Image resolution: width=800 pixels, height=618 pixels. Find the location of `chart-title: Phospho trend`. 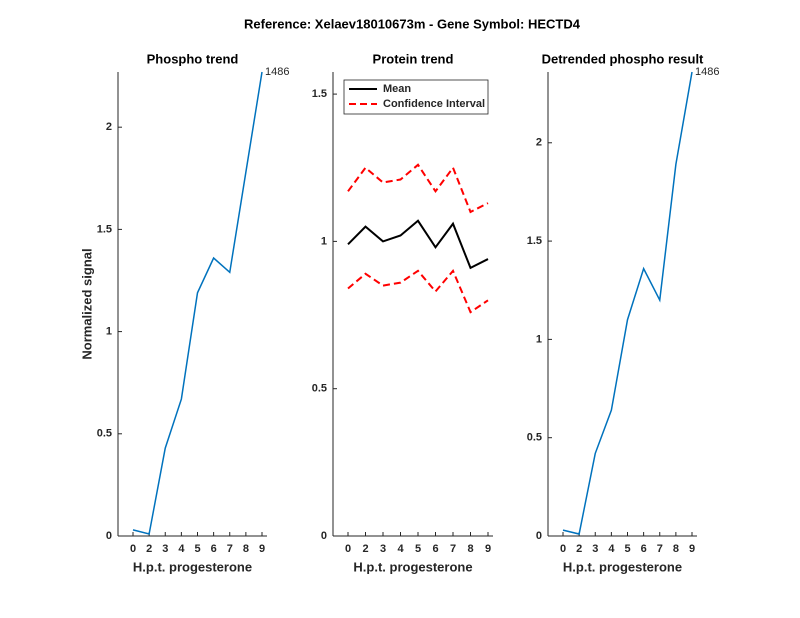

chart-title: Phospho trend is located at coordinates (193, 58).